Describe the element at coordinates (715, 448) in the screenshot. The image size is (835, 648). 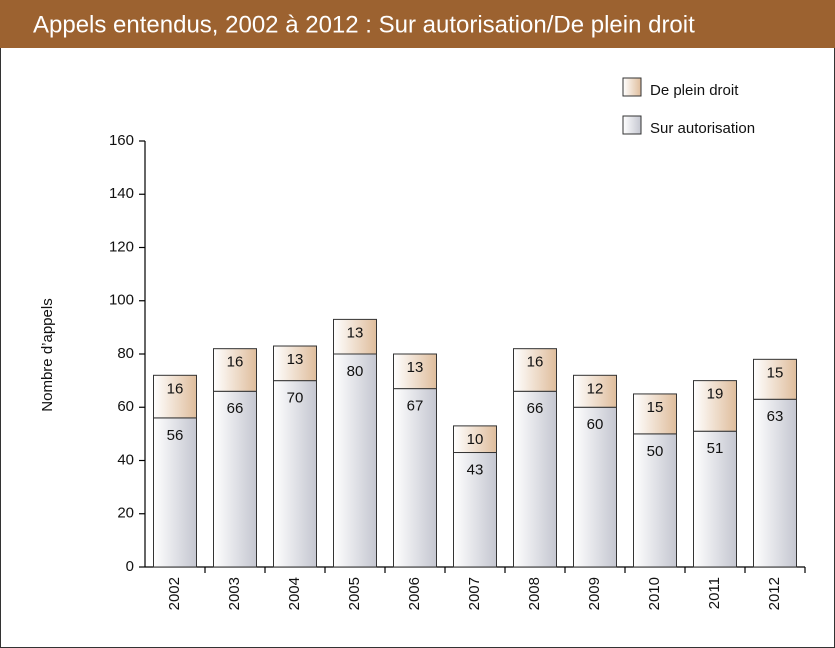
I see `value-label: 51` at that location.